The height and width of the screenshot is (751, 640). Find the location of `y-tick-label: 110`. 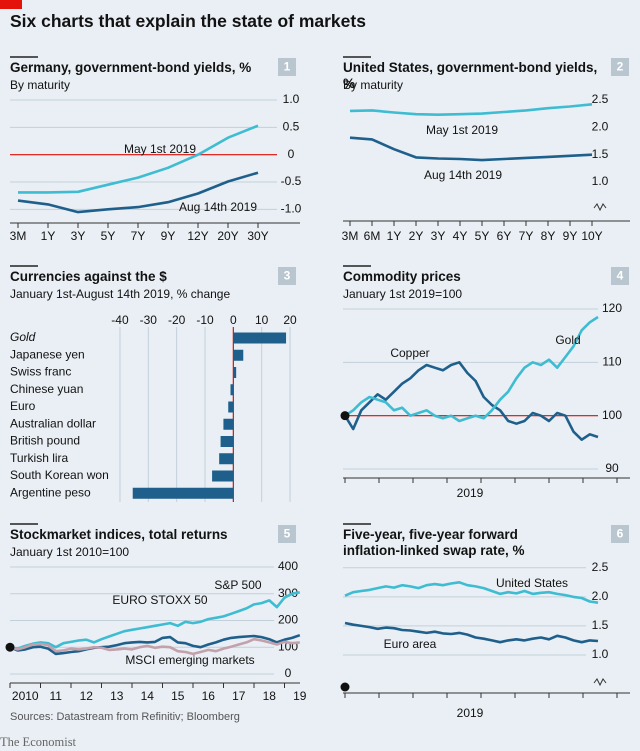

y-tick-label: 110 is located at coordinates (611, 362).